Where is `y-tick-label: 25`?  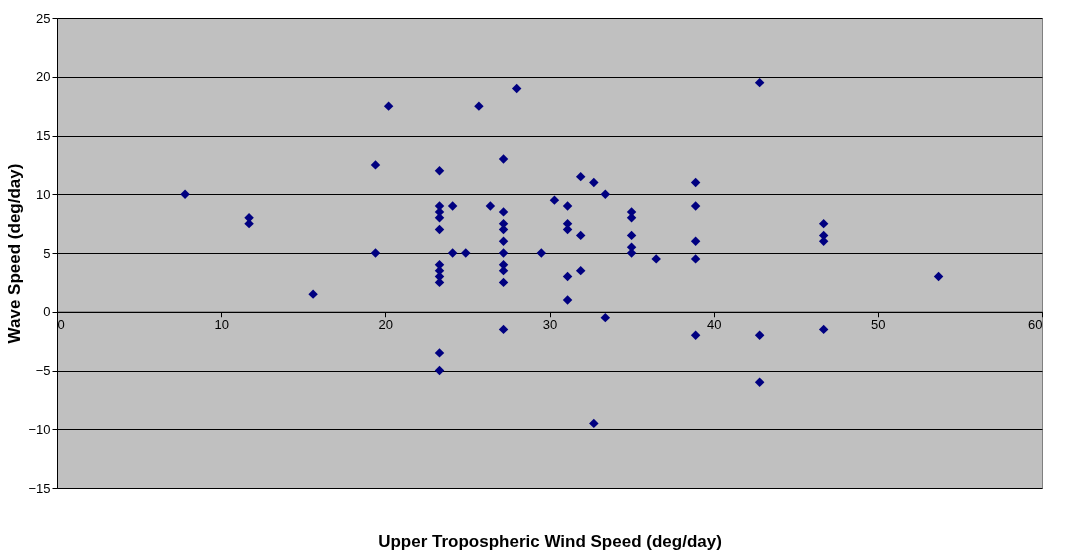 y-tick-label: 25 is located at coordinates (43, 18).